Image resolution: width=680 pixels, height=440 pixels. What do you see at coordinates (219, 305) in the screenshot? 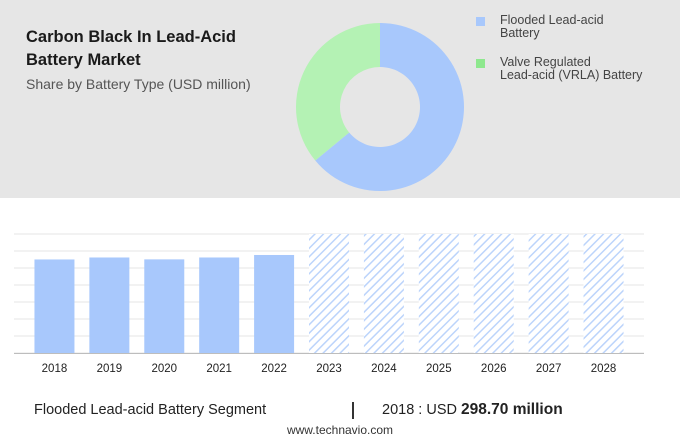
I see `bar-2021` at bounding box center [219, 305].